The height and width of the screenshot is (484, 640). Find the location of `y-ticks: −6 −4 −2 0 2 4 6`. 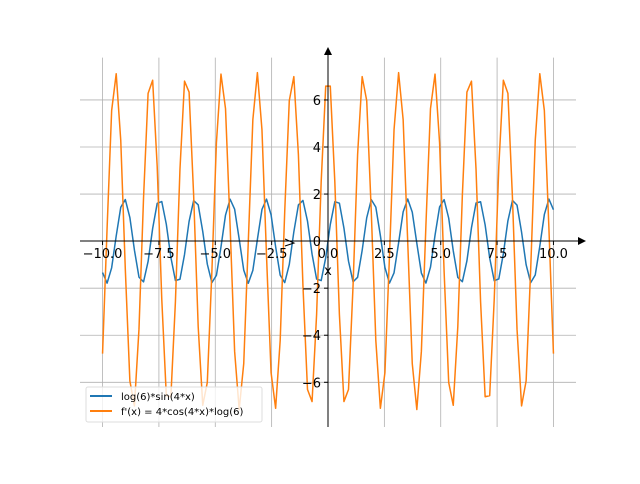

y-ticks: −6 −4 −2 0 2 4 6 is located at coordinates (315, 242).